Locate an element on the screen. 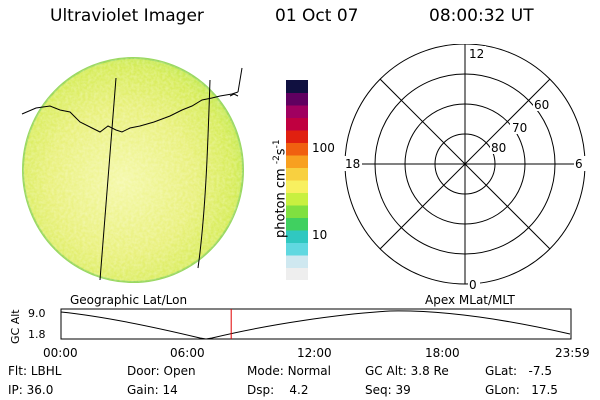 This screenshot has height=400, width=600. mlt-label-6: 6 is located at coordinates (579, 164).